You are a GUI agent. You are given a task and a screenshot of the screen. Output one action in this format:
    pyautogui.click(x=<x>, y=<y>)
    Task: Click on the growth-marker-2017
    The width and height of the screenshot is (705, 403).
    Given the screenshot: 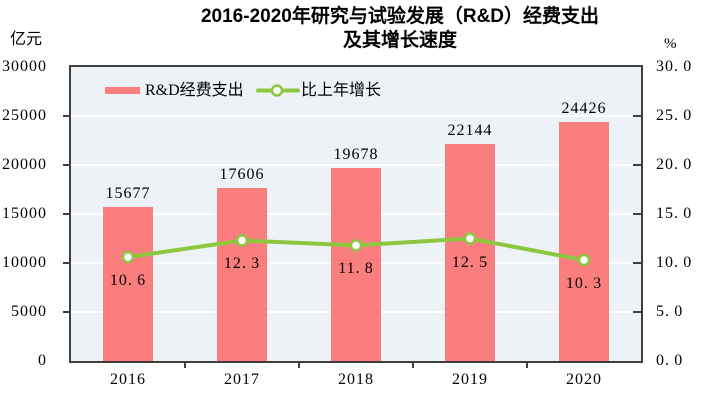 What is the action you would take?
    pyautogui.click(x=242, y=240)
    